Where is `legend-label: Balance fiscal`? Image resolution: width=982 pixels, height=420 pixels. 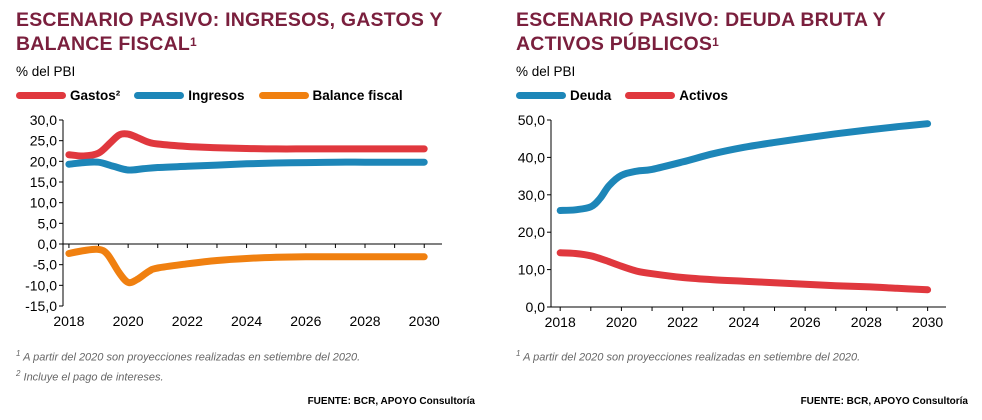
legend-label: Balance fiscal is located at coordinates (357, 95).